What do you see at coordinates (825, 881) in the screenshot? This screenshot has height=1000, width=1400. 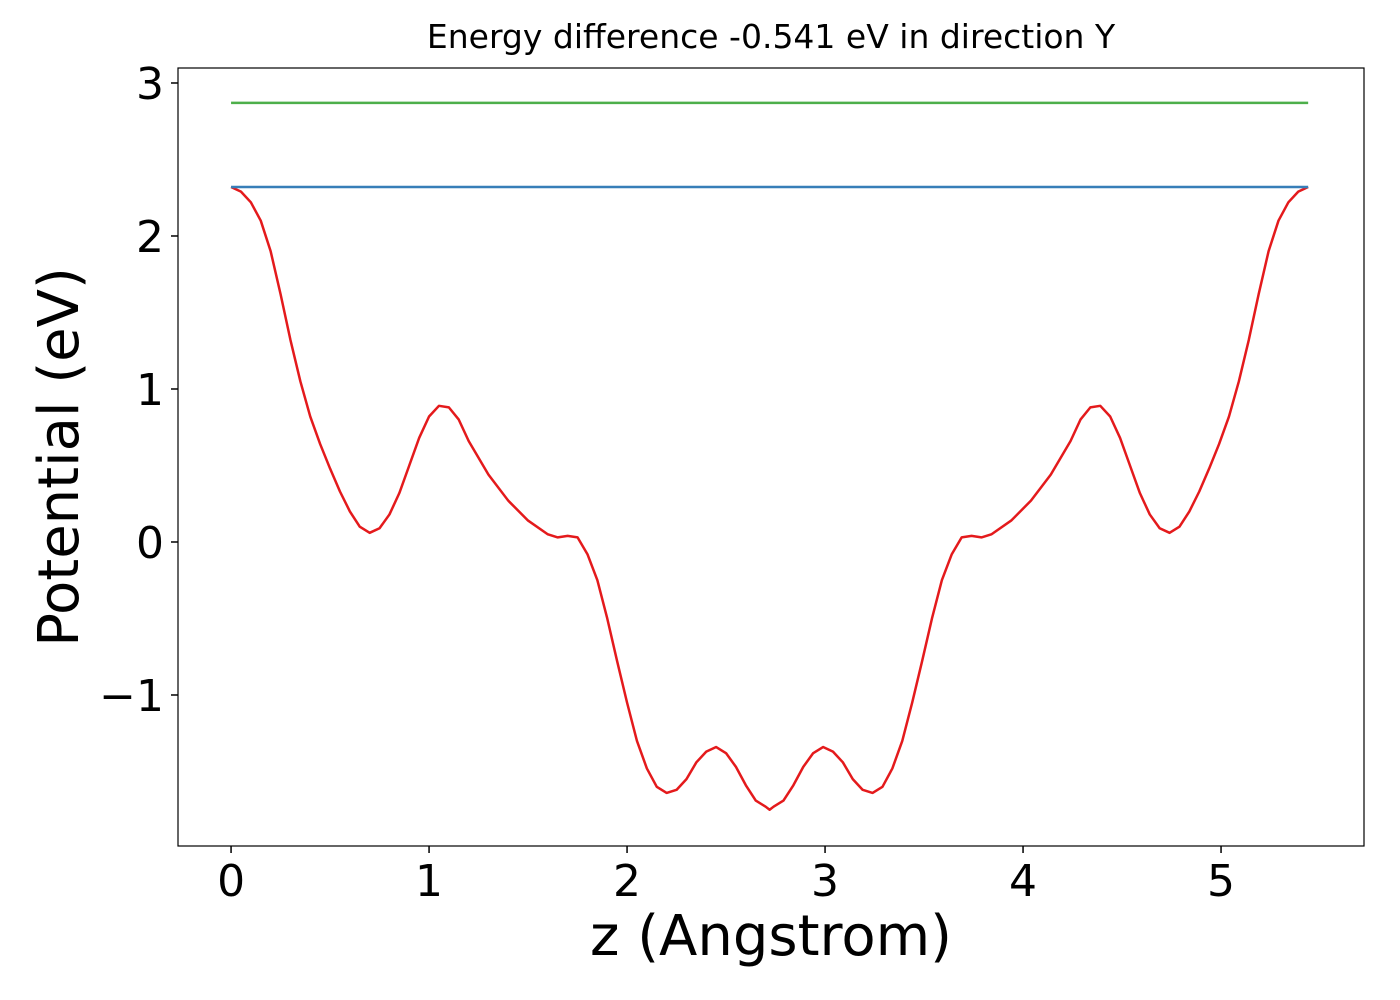 I see `x-tick-label: 3` at bounding box center [825, 881].